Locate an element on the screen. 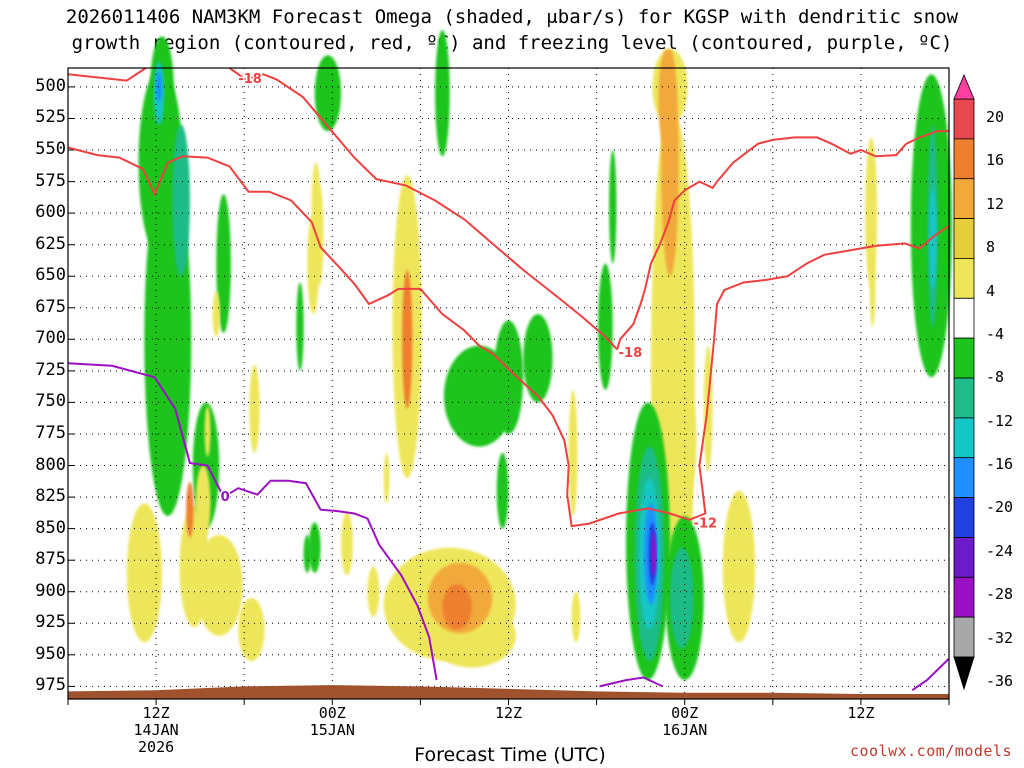  colorbar-label-5: -4 is located at coordinates (995, 333).